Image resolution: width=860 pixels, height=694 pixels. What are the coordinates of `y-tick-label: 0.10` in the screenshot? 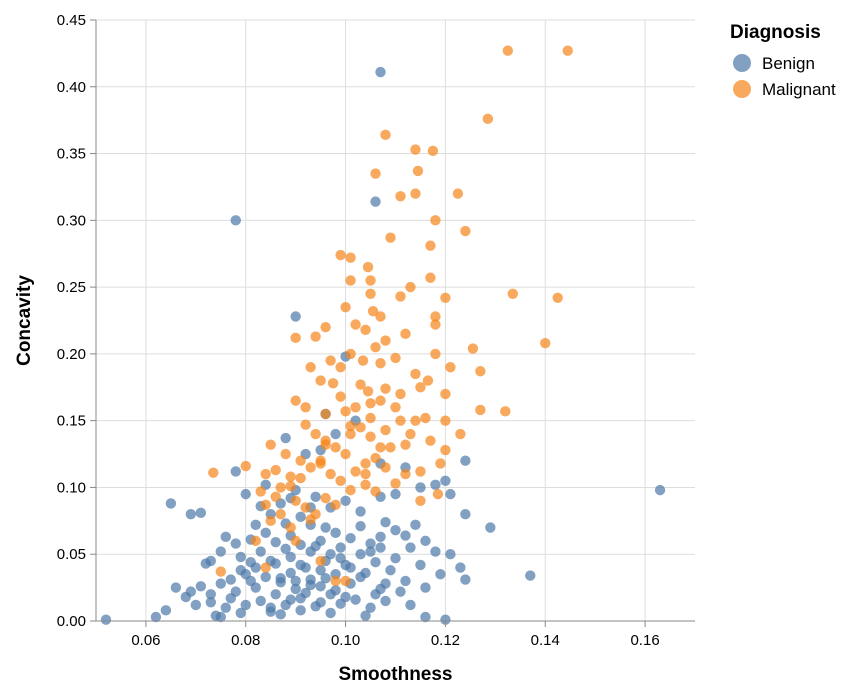 It's located at (71, 487).